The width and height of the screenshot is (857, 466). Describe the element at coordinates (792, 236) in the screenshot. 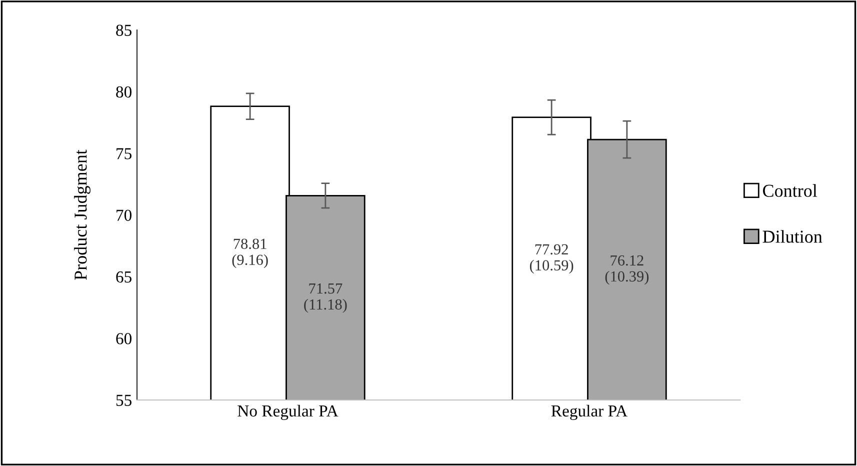

I see `legend-label: Dilution` at that location.